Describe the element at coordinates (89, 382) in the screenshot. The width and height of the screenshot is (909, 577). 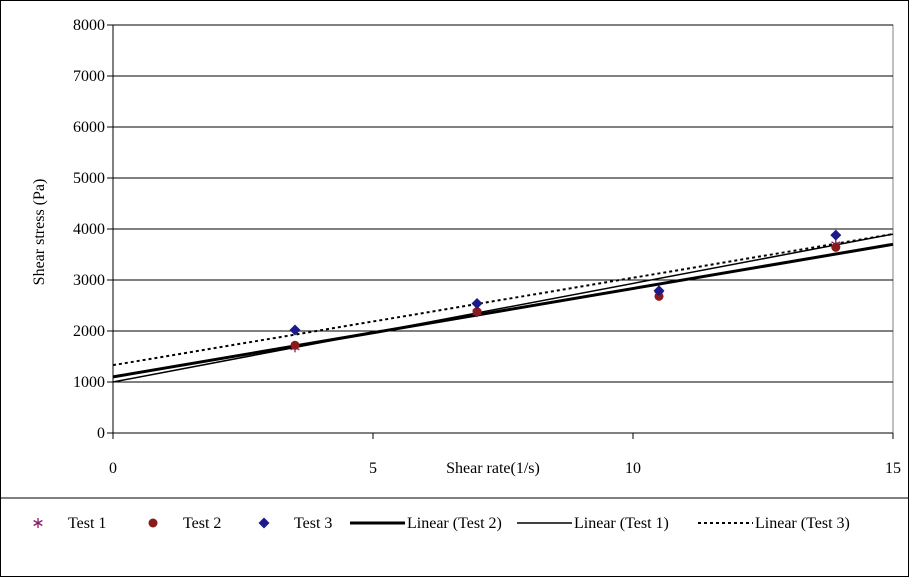
I see `y-tick-label: 1000` at that location.